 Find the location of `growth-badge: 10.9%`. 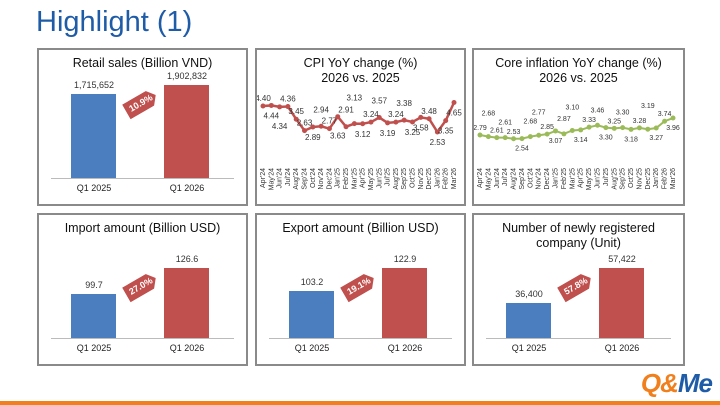

growth-badge: 10.9% is located at coordinates (141, 104).